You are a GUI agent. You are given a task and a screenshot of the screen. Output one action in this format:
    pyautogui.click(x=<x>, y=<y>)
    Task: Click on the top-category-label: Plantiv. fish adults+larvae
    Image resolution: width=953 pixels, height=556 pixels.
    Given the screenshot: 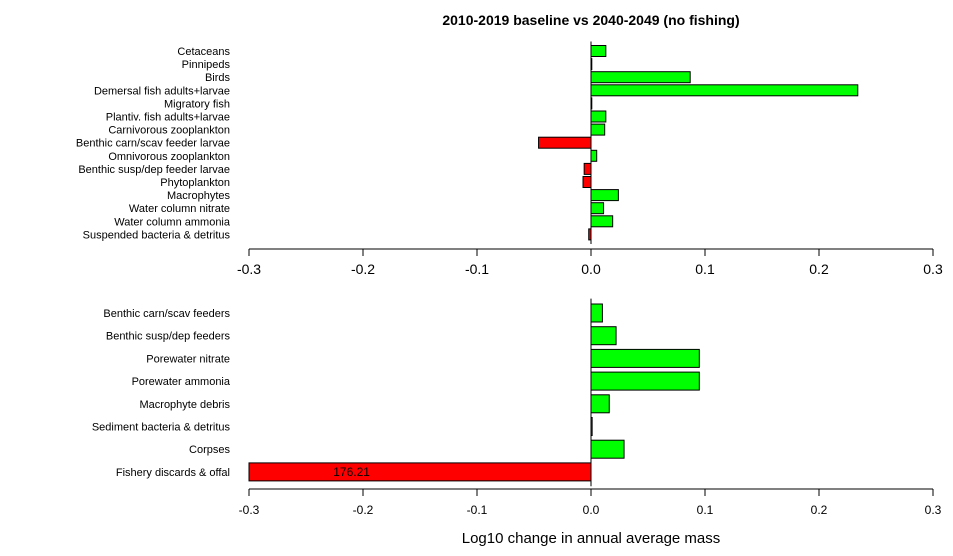 What is the action you would take?
    pyautogui.click(x=168, y=118)
    